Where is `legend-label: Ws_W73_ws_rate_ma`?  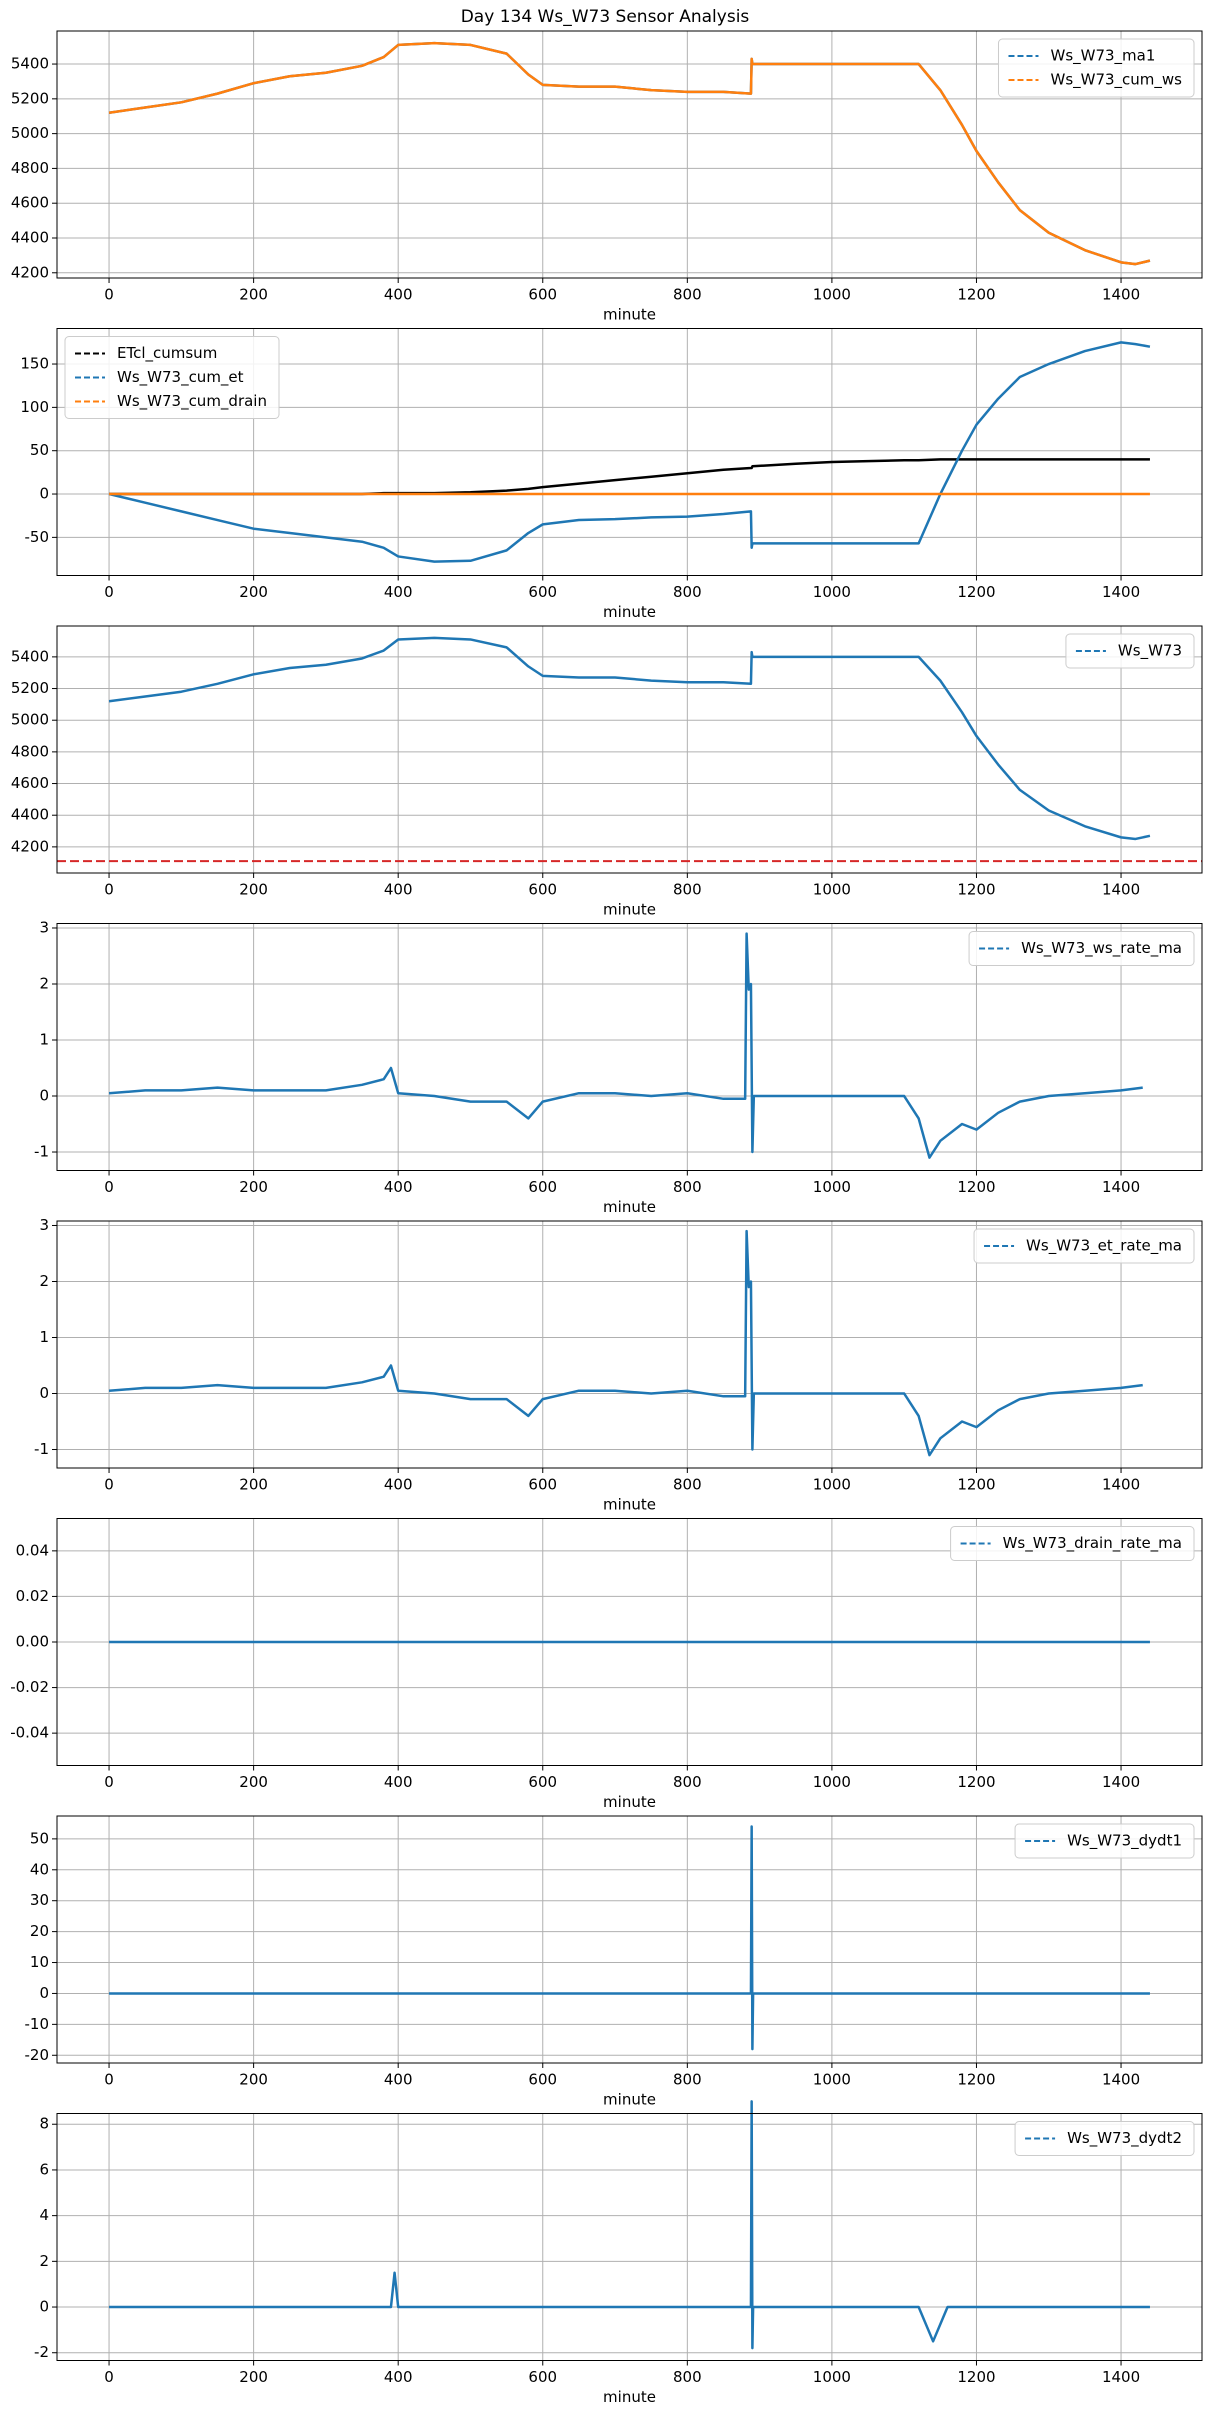
legend-label: Ws_W73_ws_rate_ma is located at coordinates (1101, 948).